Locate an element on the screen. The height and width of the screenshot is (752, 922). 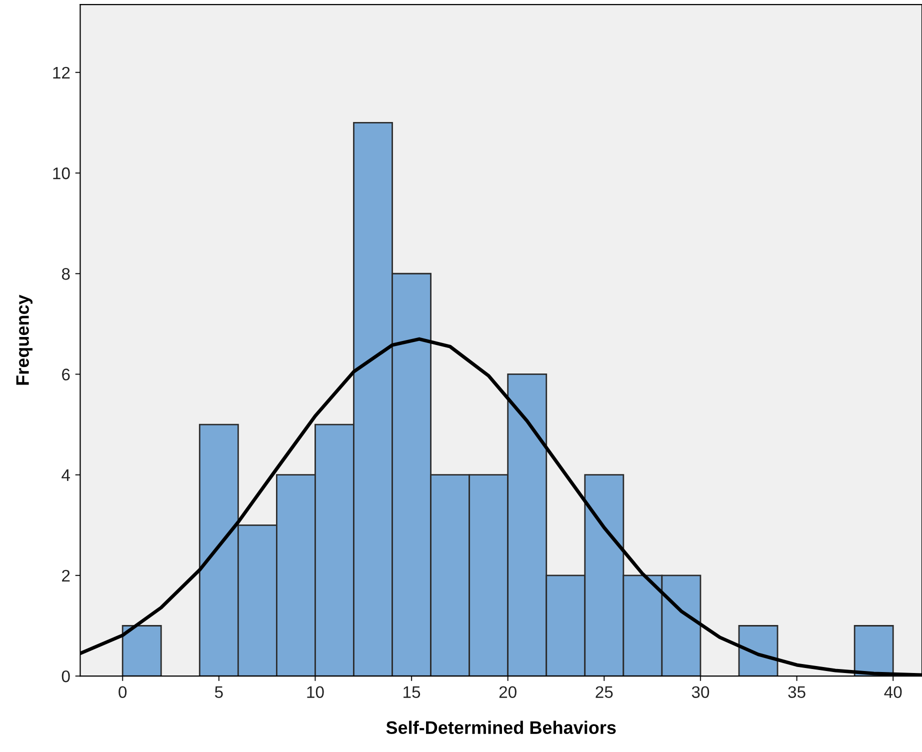
x-tick-label: 10 is located at coordinates (315, 692).